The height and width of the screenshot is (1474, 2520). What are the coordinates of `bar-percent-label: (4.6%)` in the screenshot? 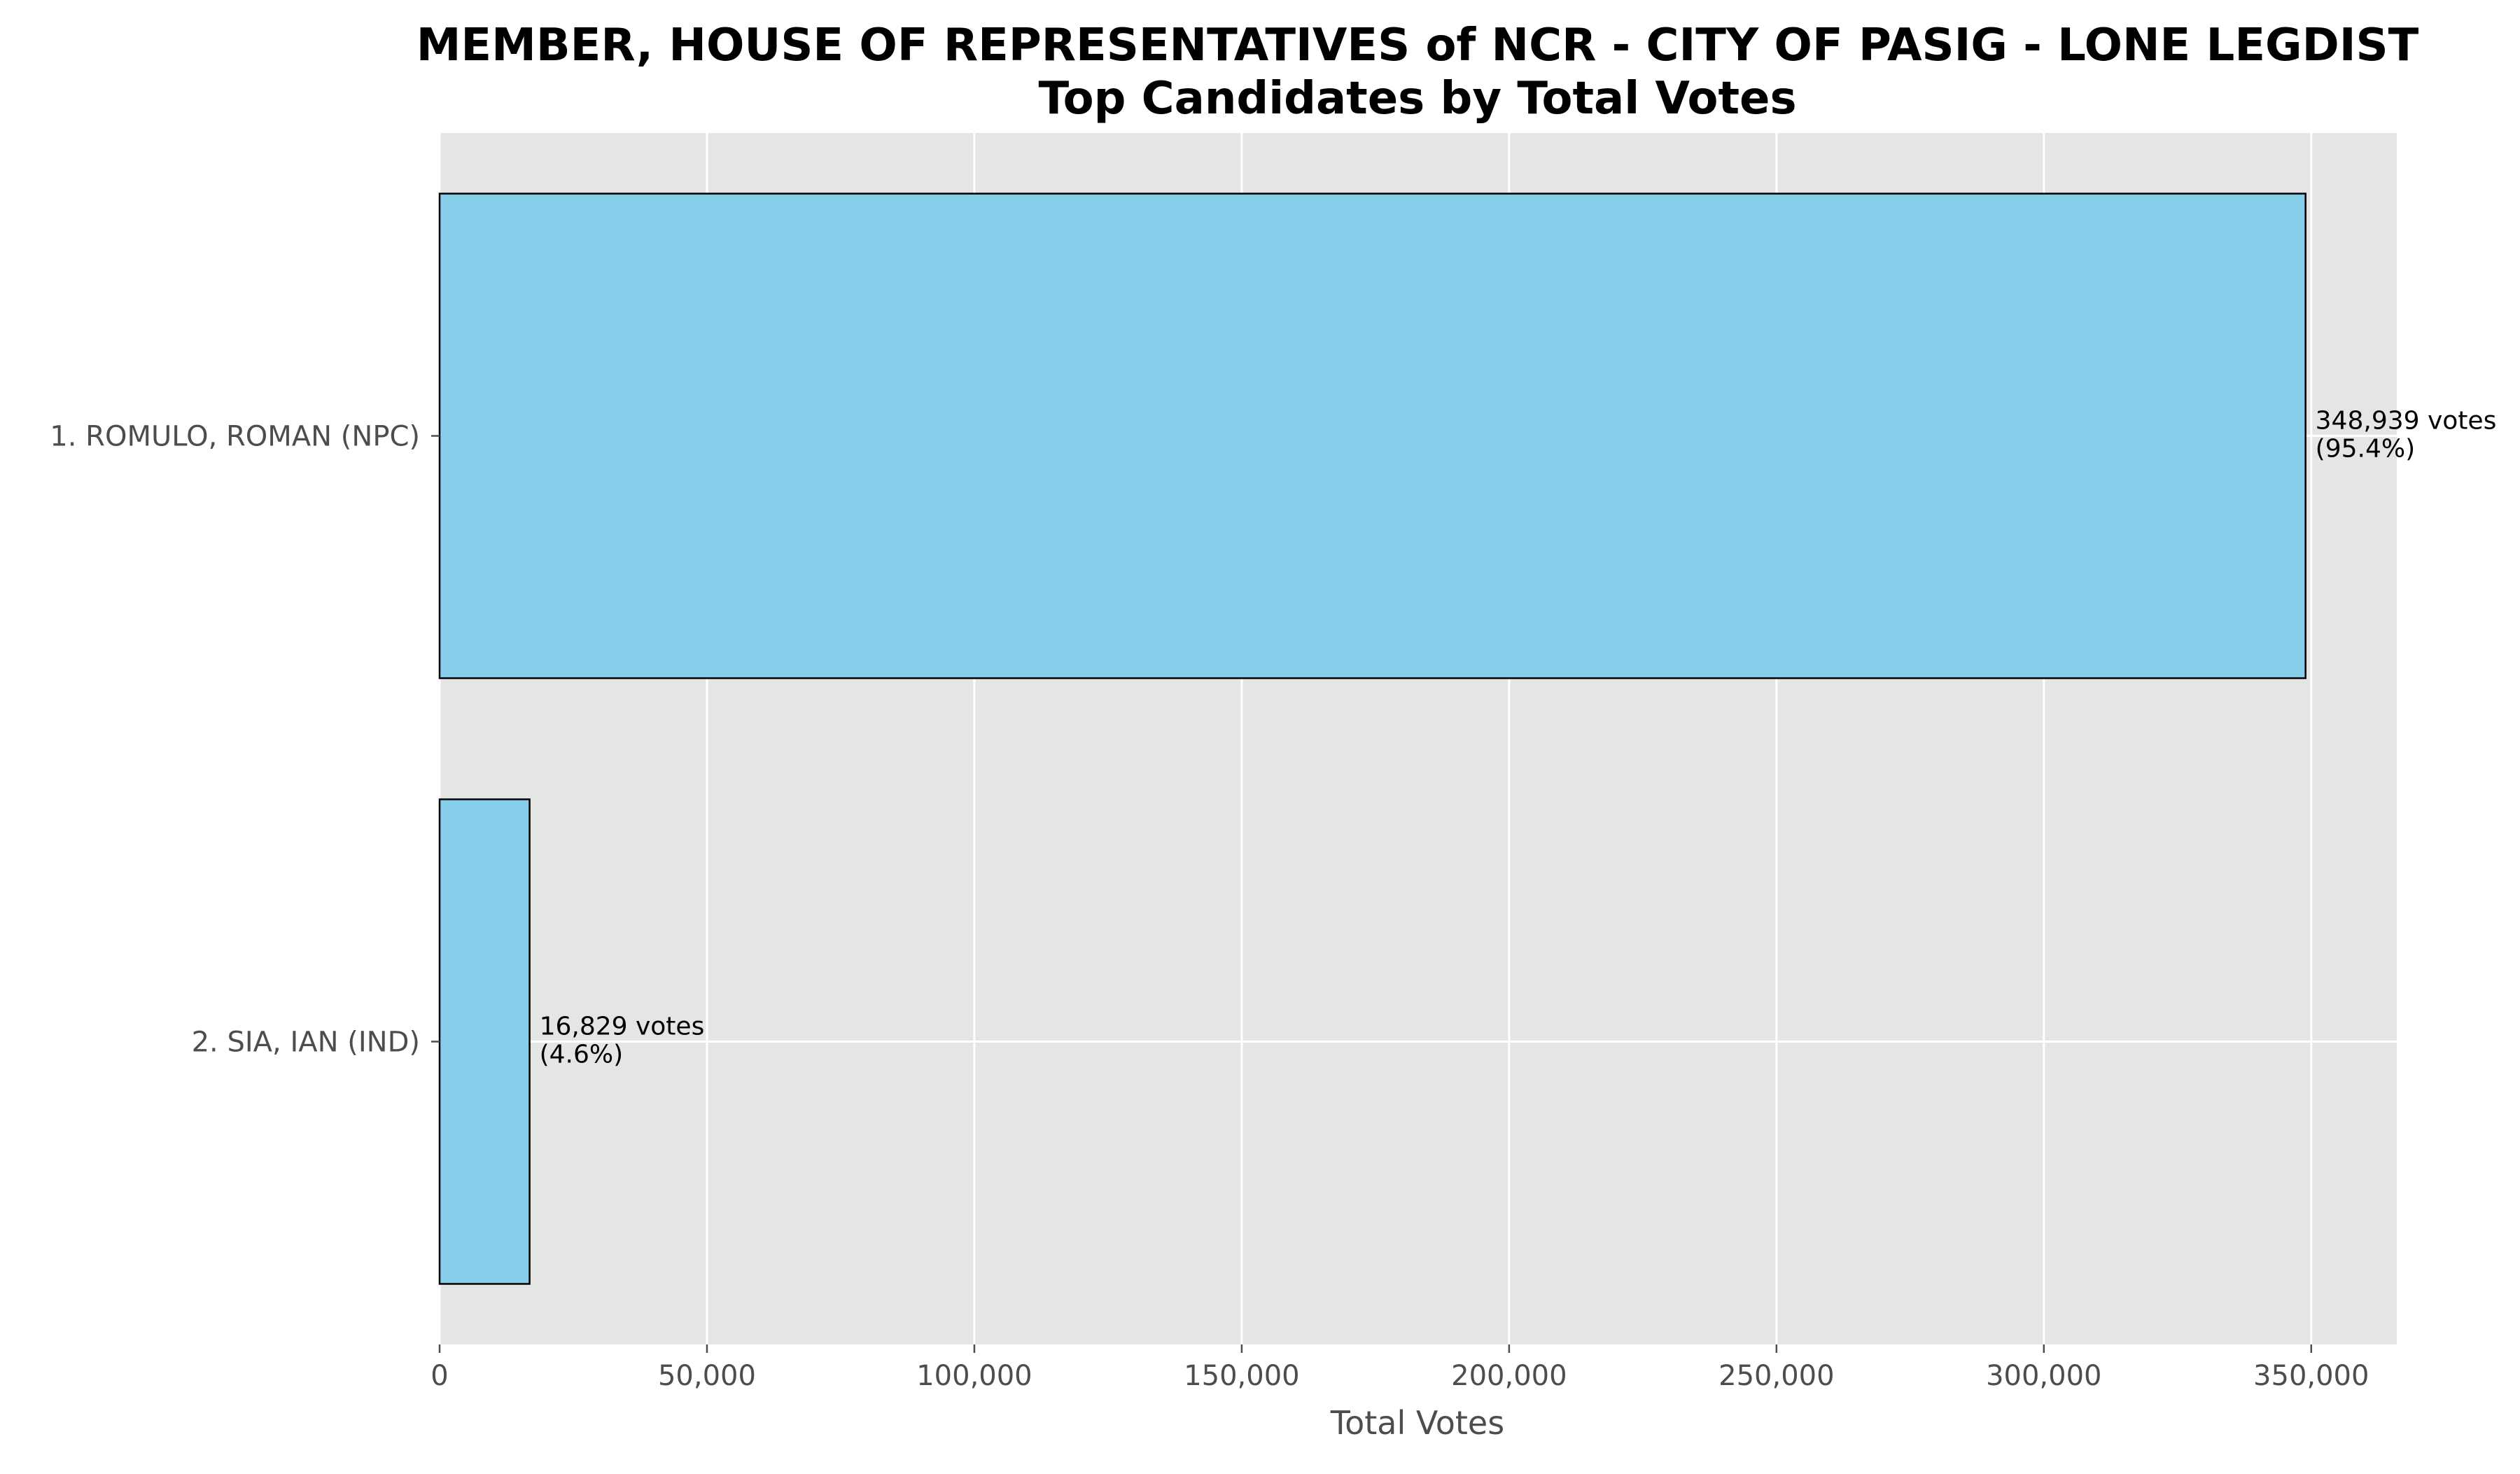 It's located at (582, 1055).